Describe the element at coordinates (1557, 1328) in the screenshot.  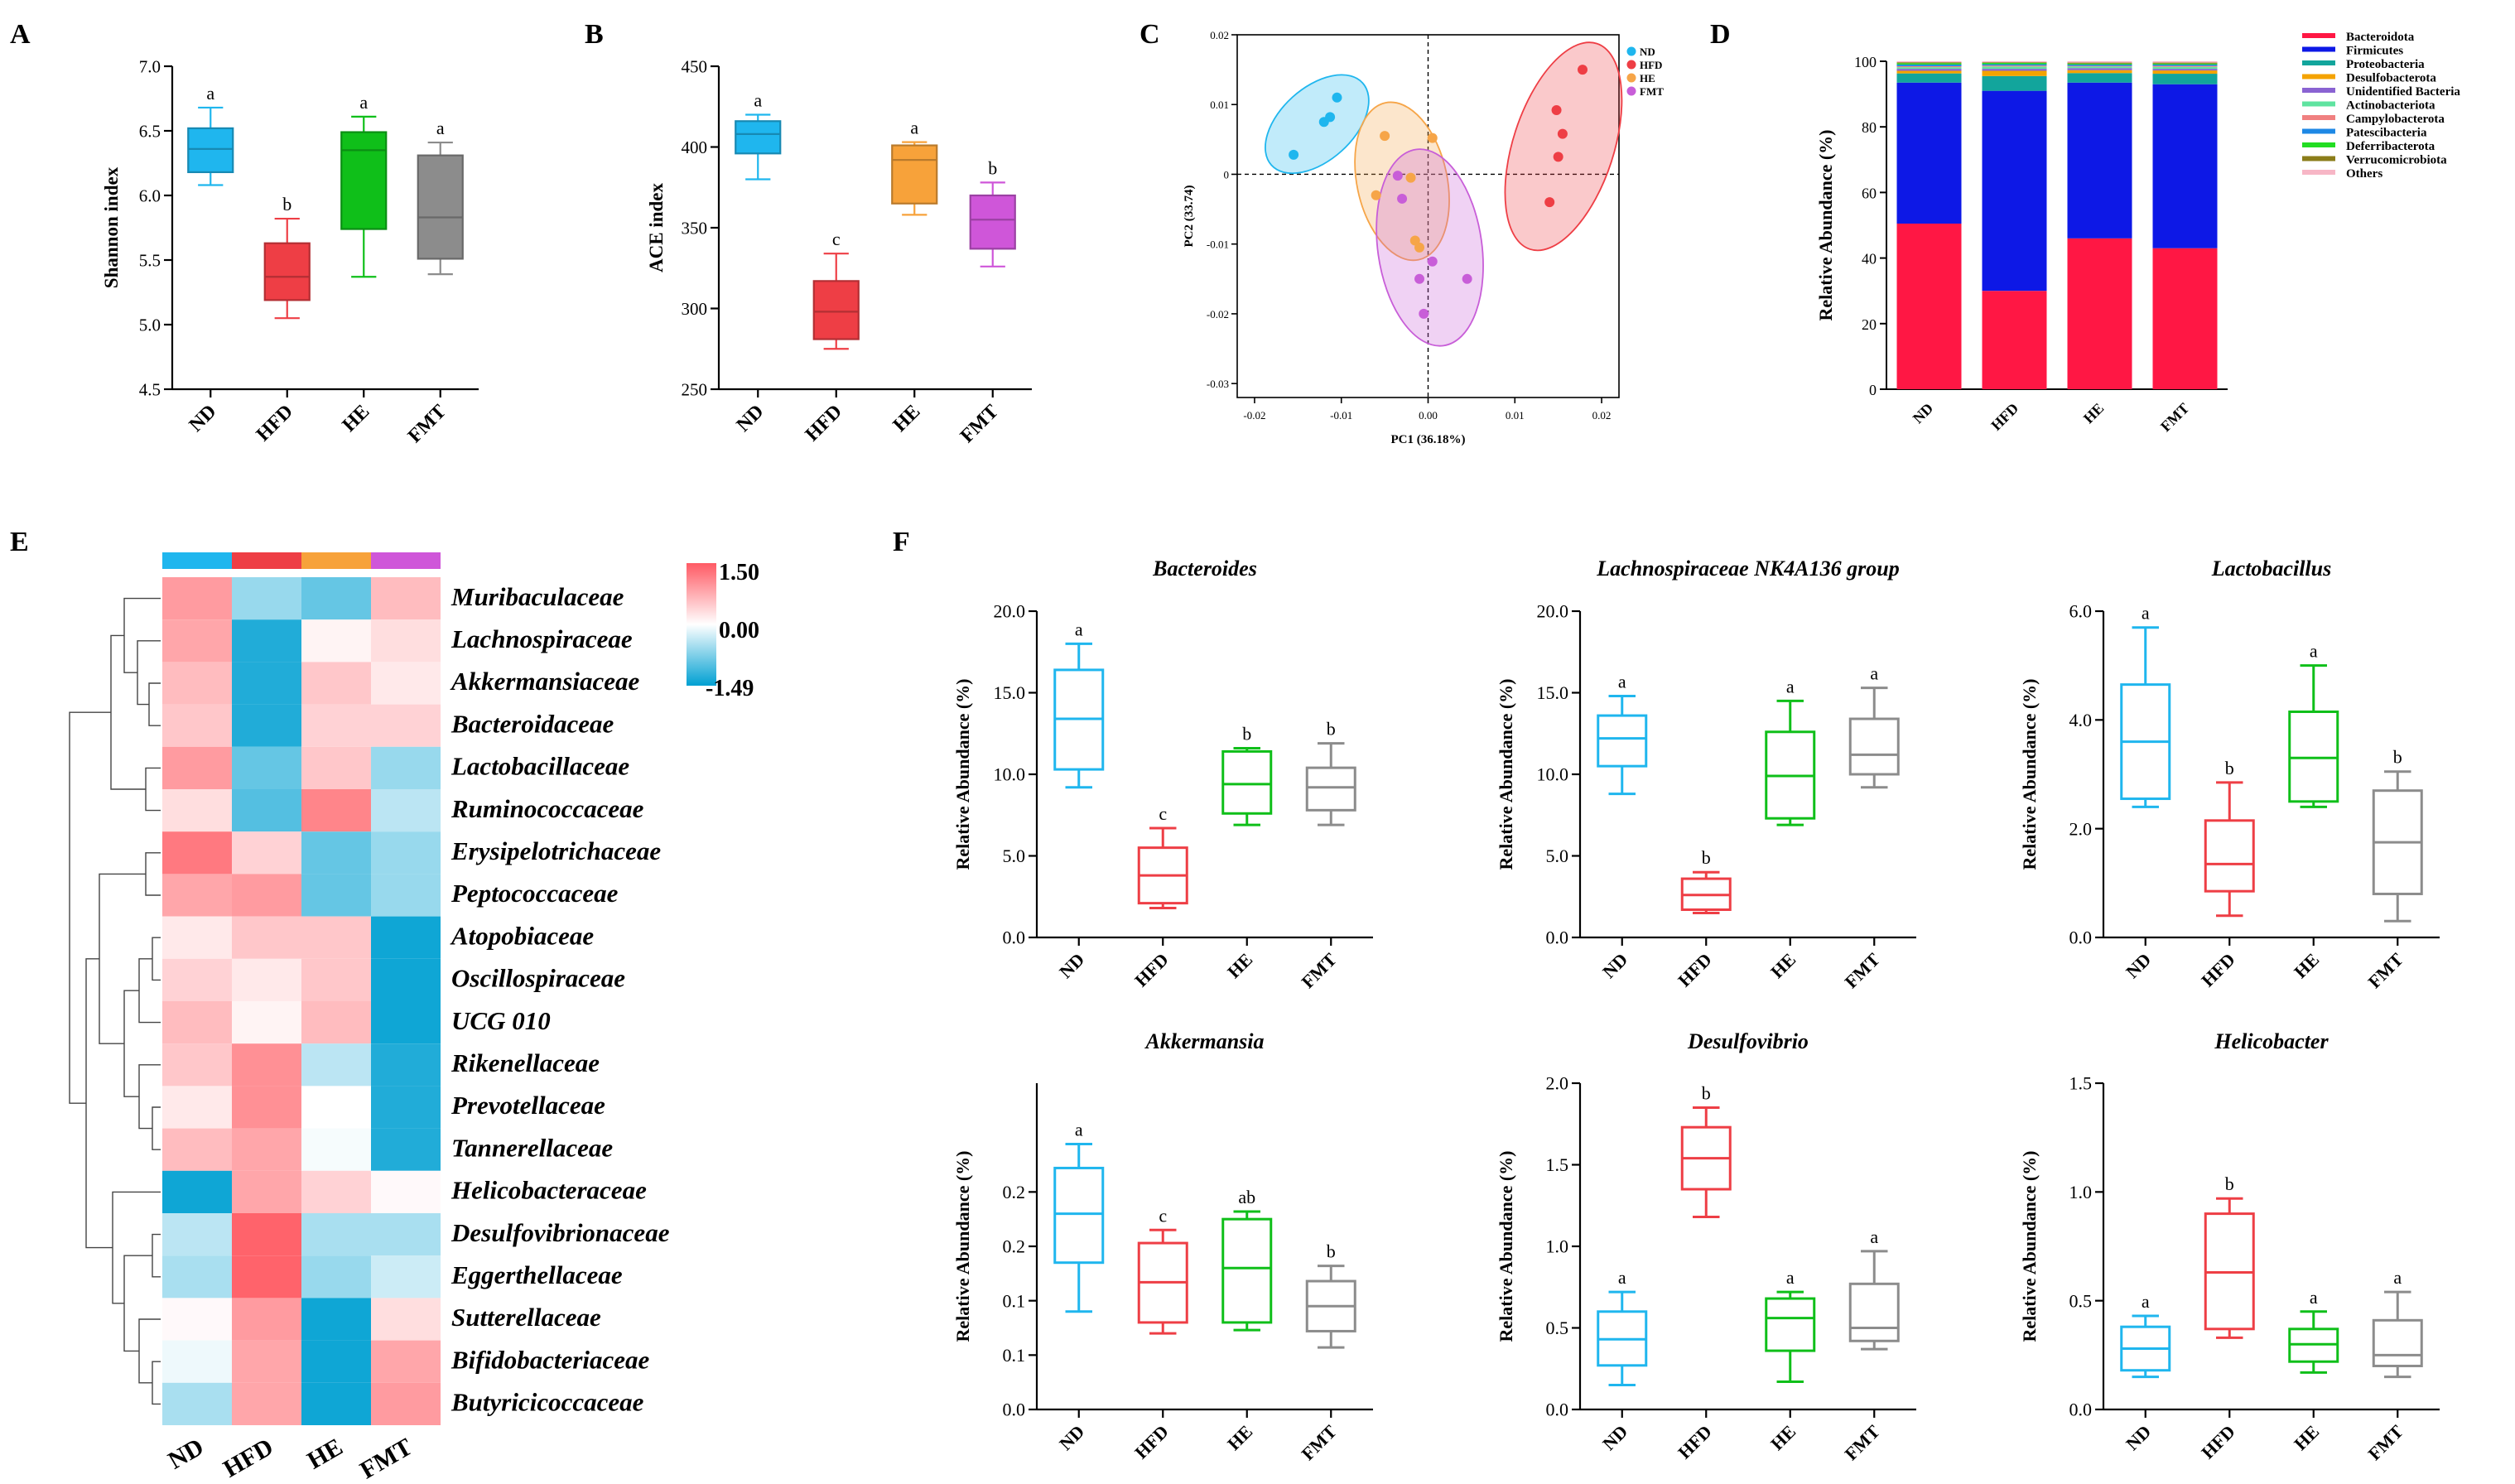
I see `y-tick-label: 0.5` at that location.